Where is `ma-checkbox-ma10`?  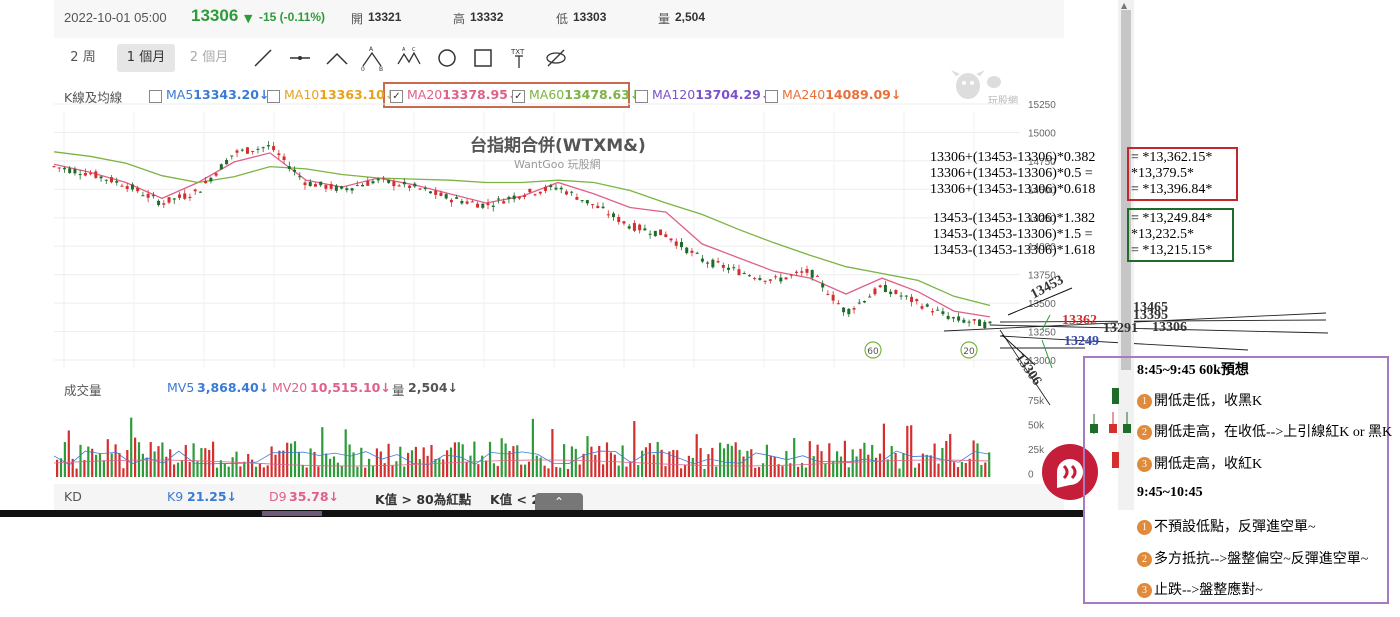 ma-checkbox-ma10 is located at coordinates (273, 96).